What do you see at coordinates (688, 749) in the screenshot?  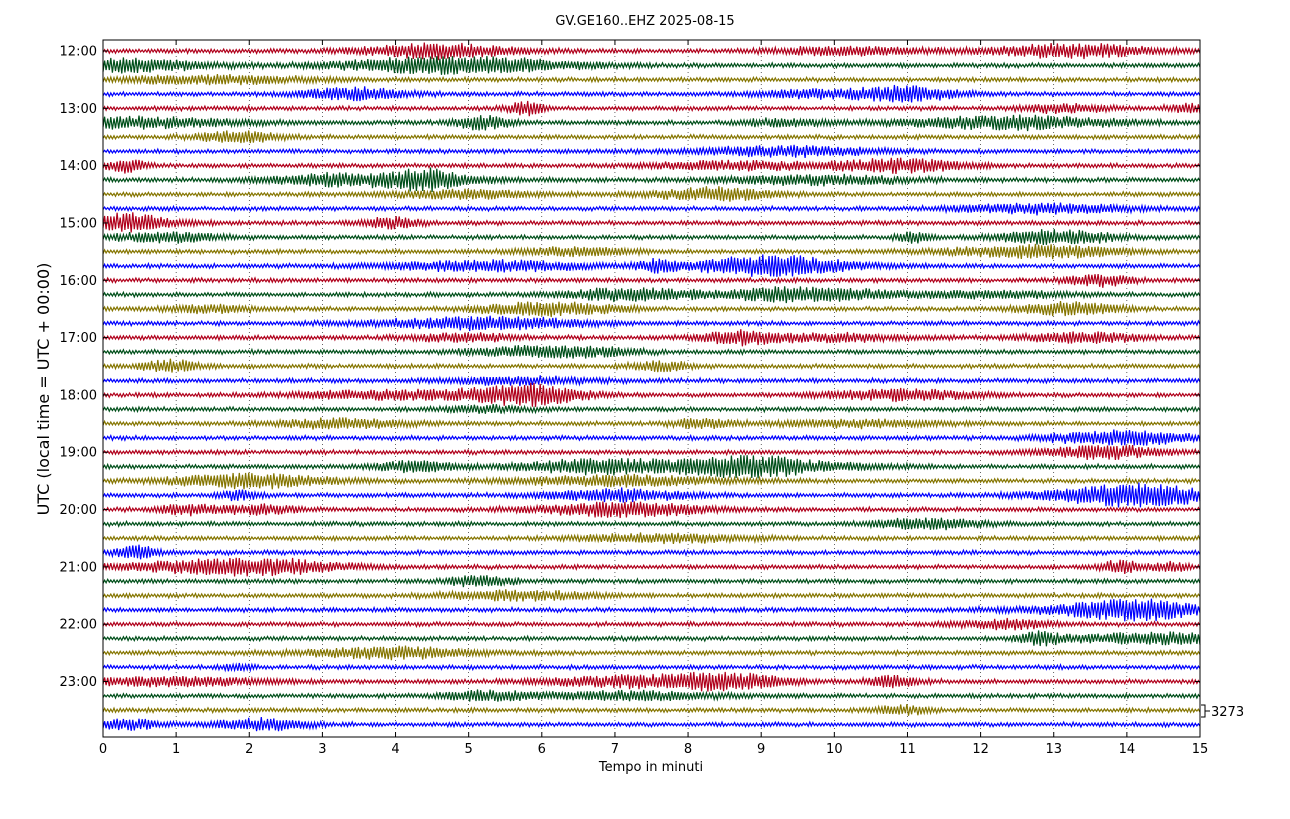 I see `x-tick-label: 8` at bounding box center [688, 749].